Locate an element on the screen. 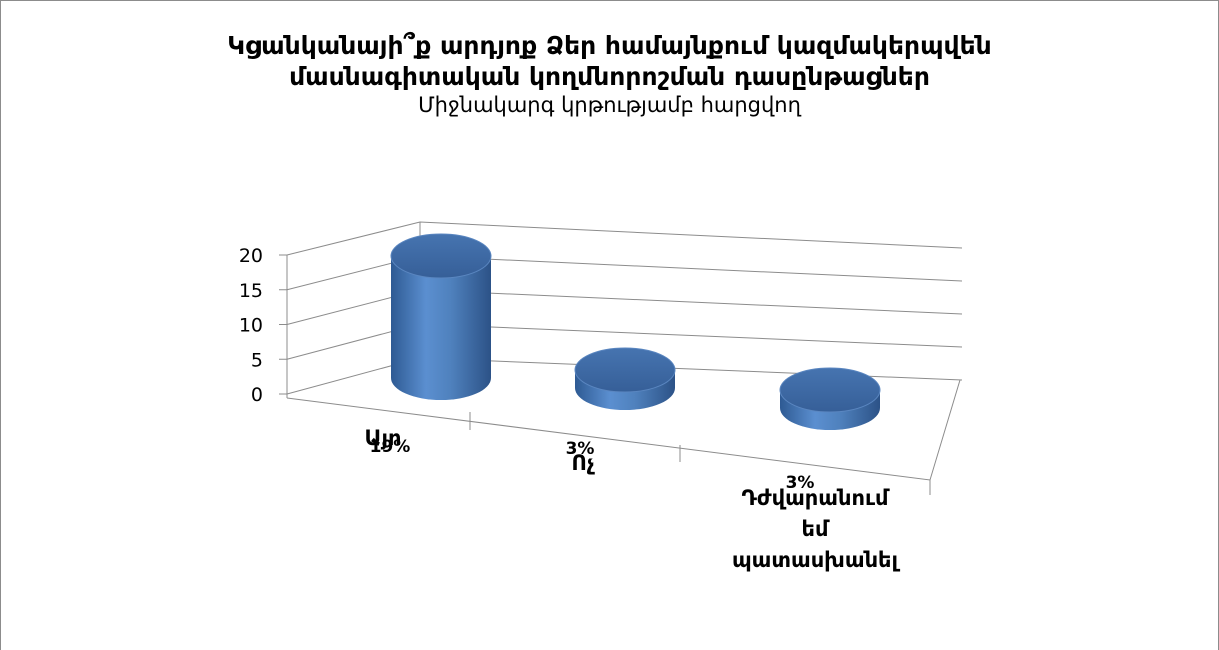 The image size is (1219, 650). y-tick-label: 10 is located at coordinates (251, 326).